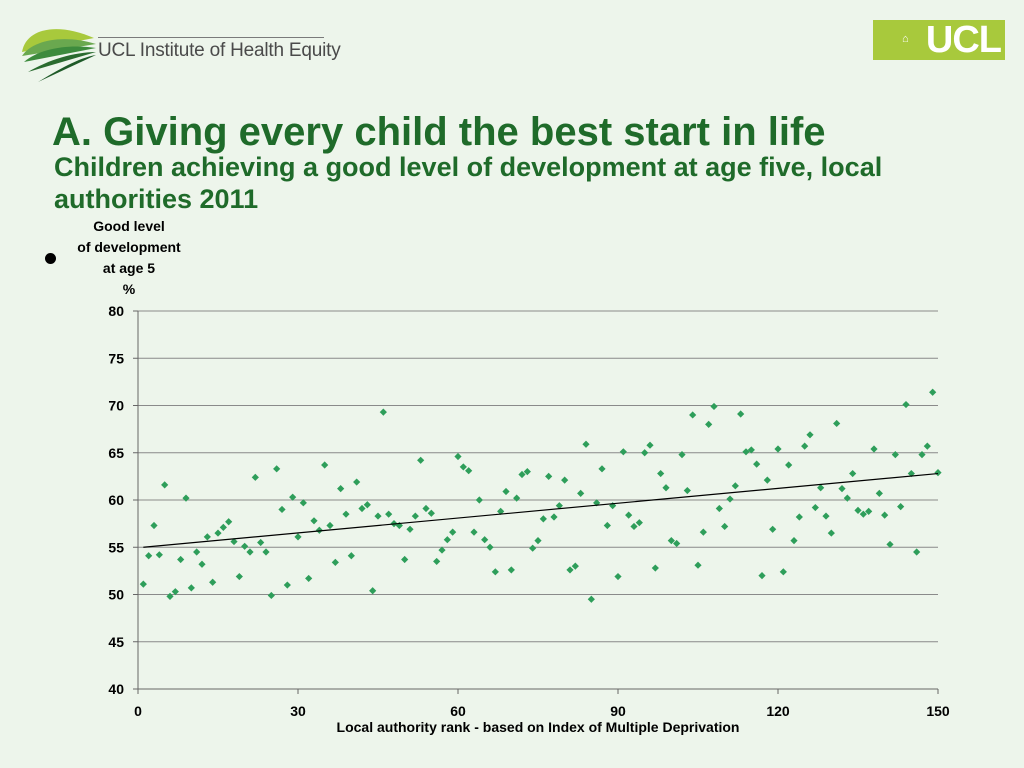  What do you see at coordinates (129, 247) in the screenshot?
I see `y-axis-label-line: of development` at bounding box center [129, 247].